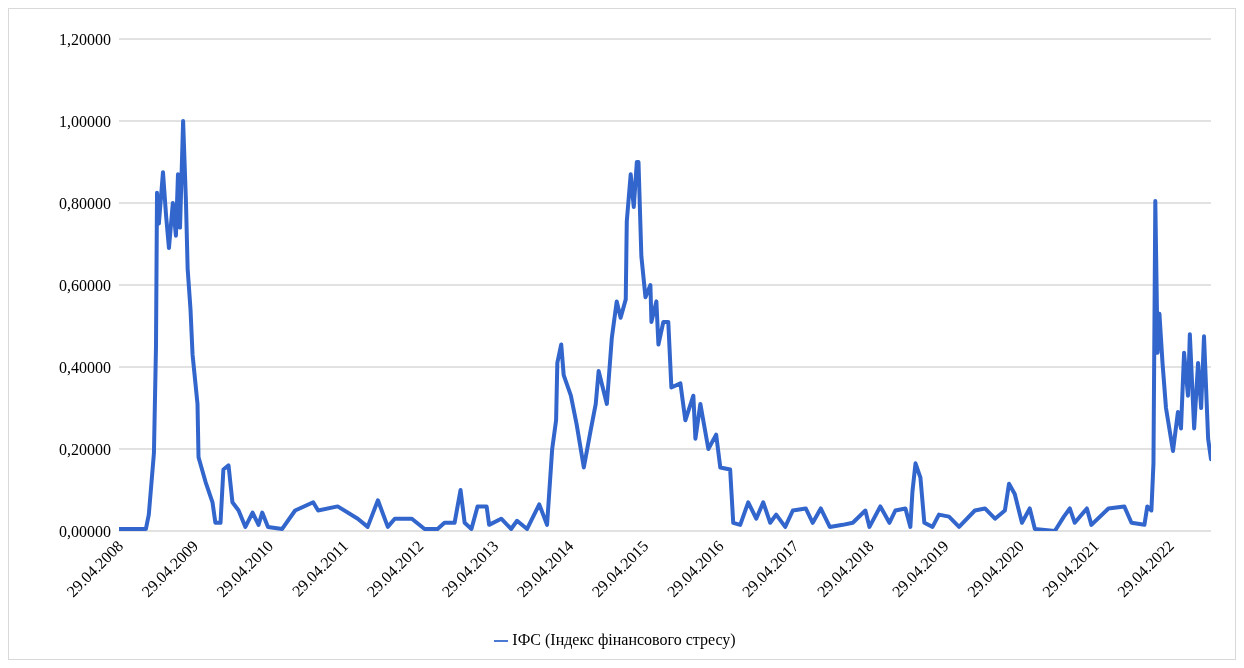 Image resolution: width=1244 pixels, height=668 pixels. I want to click on y-tick-label: 1,20000, so click(85, 39).